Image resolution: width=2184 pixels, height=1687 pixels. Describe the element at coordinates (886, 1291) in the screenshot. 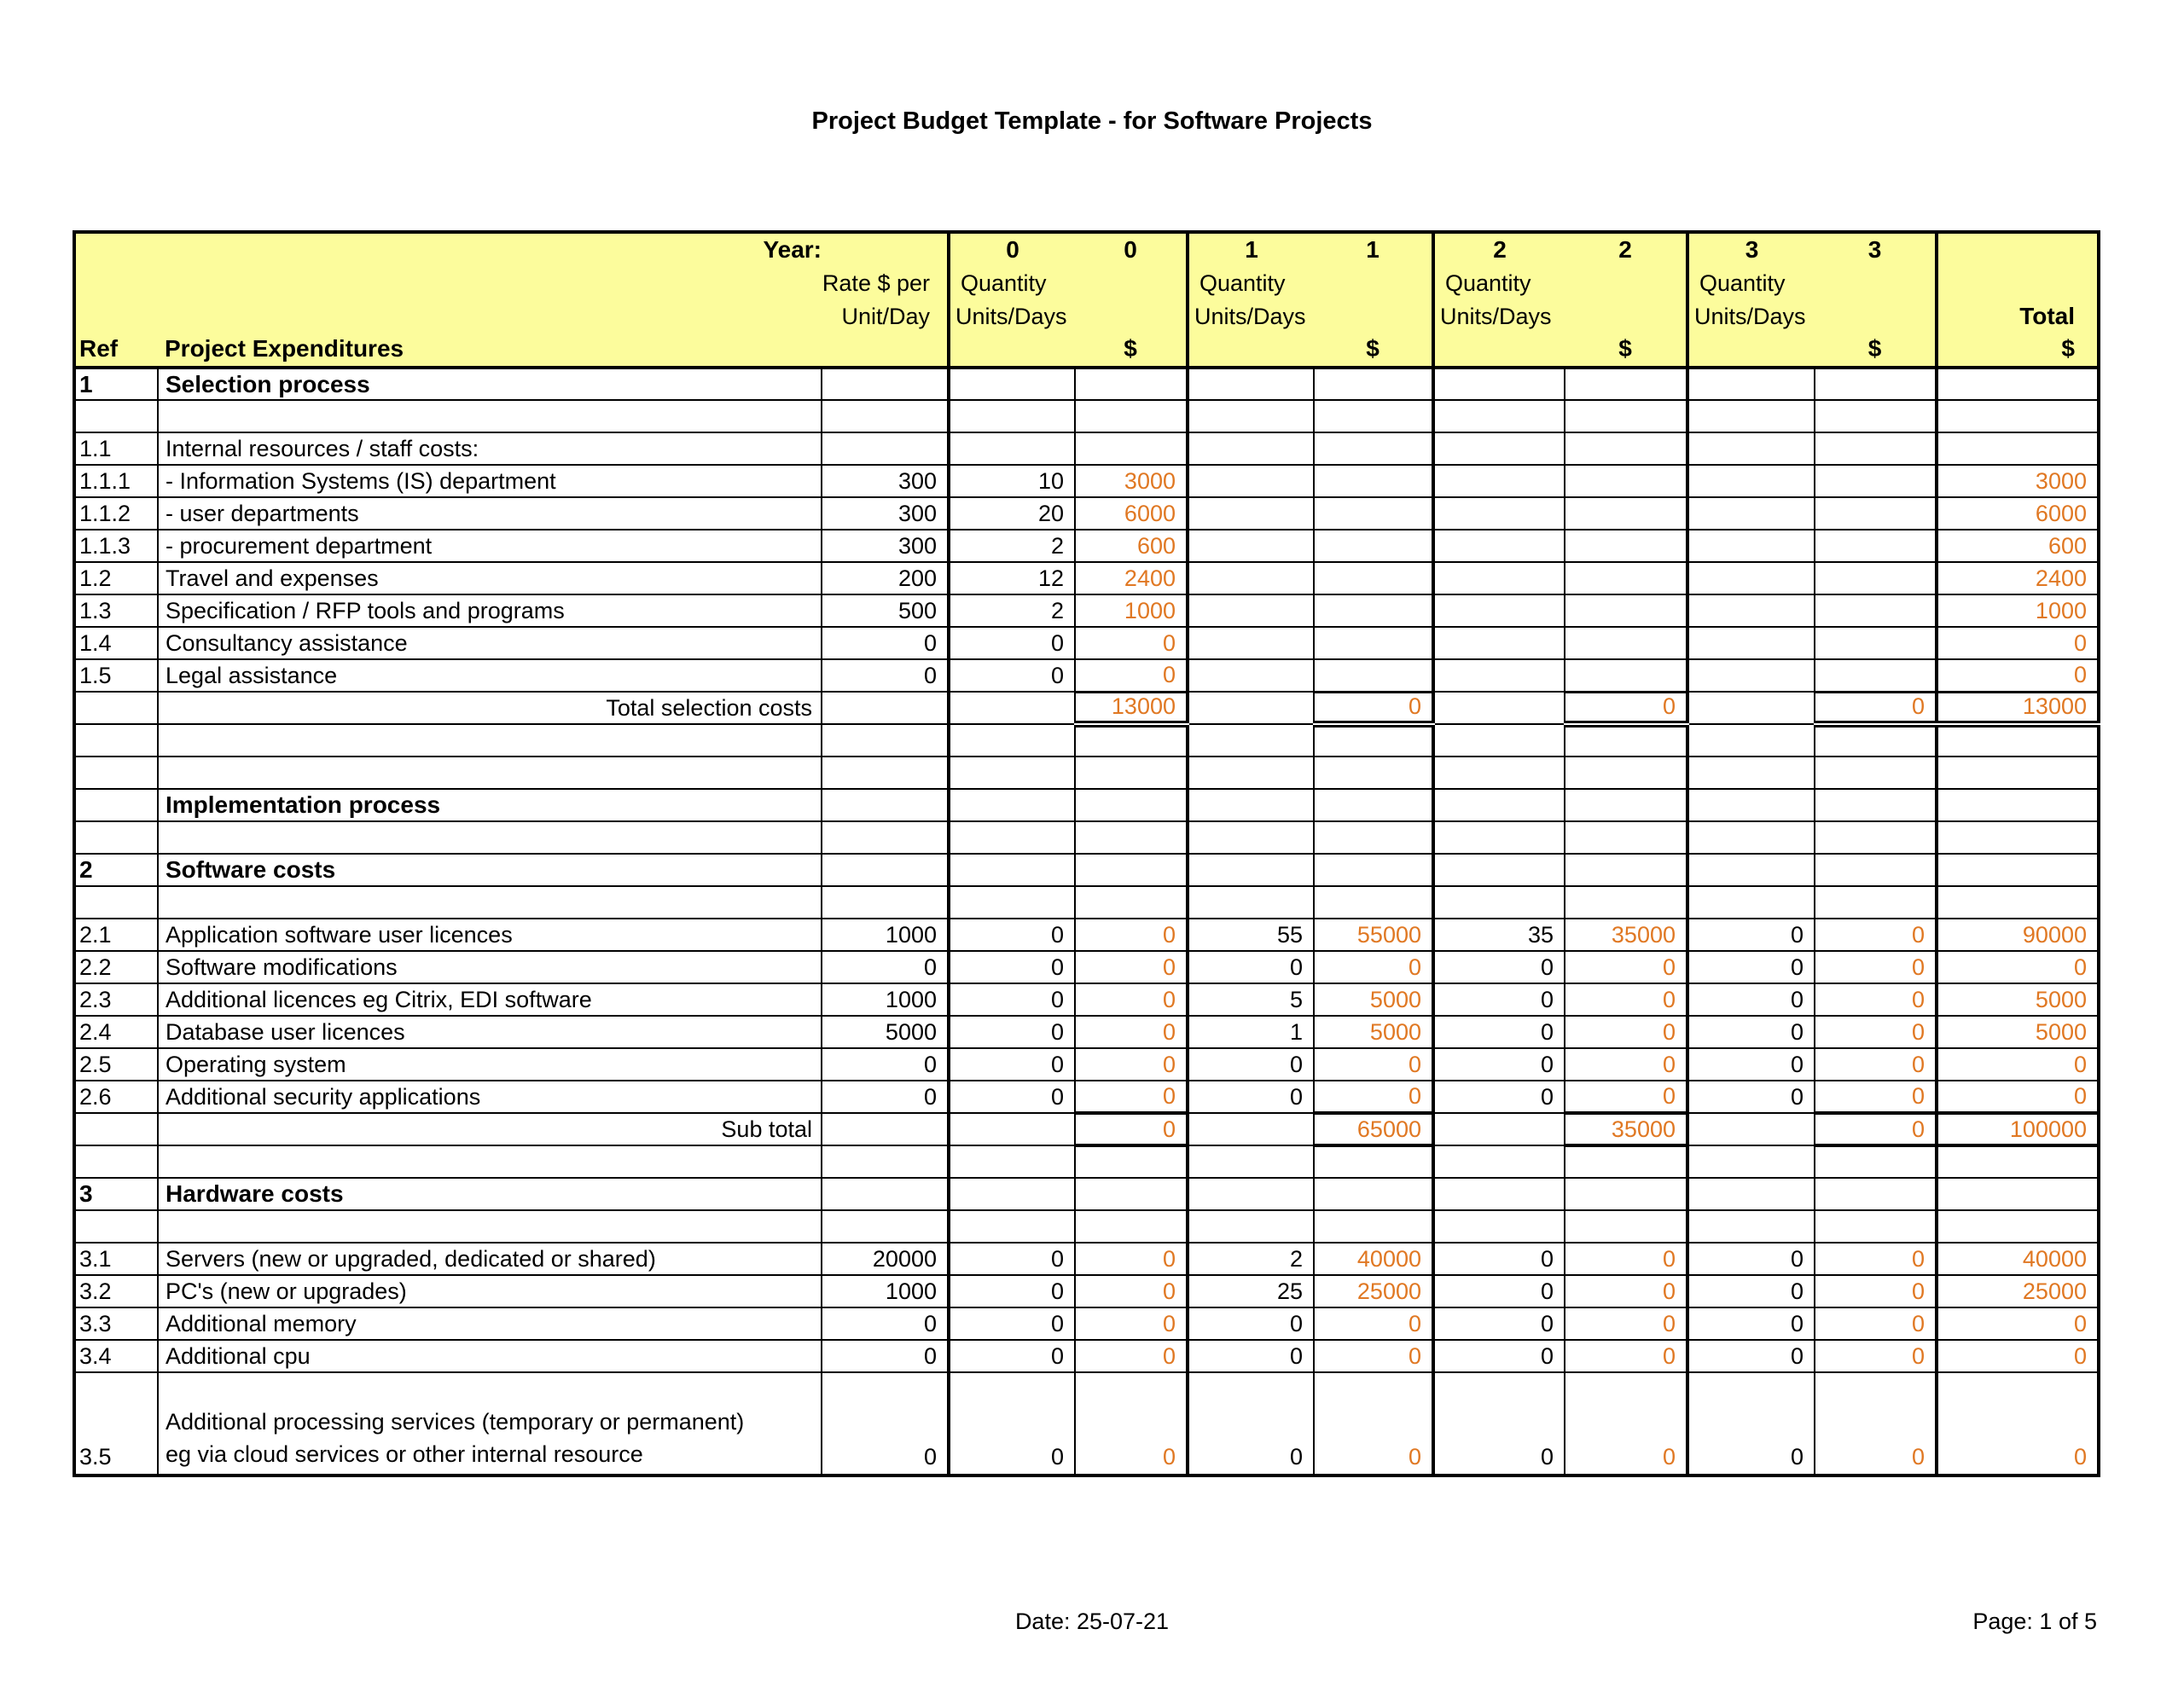

I see `cell-rate: 1000` at that location.